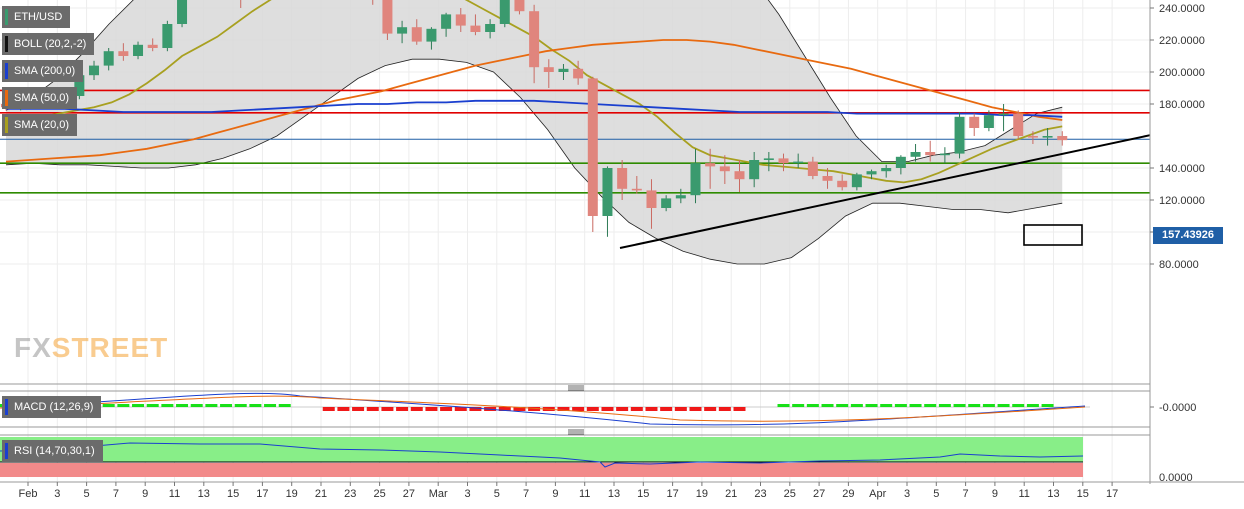 The width and height of the screenshot is (1244, 509). What do you see at coordinates (819, 494) in the screenshot?
I see `time-tick-label: 27` at bounding box center [819, 494].